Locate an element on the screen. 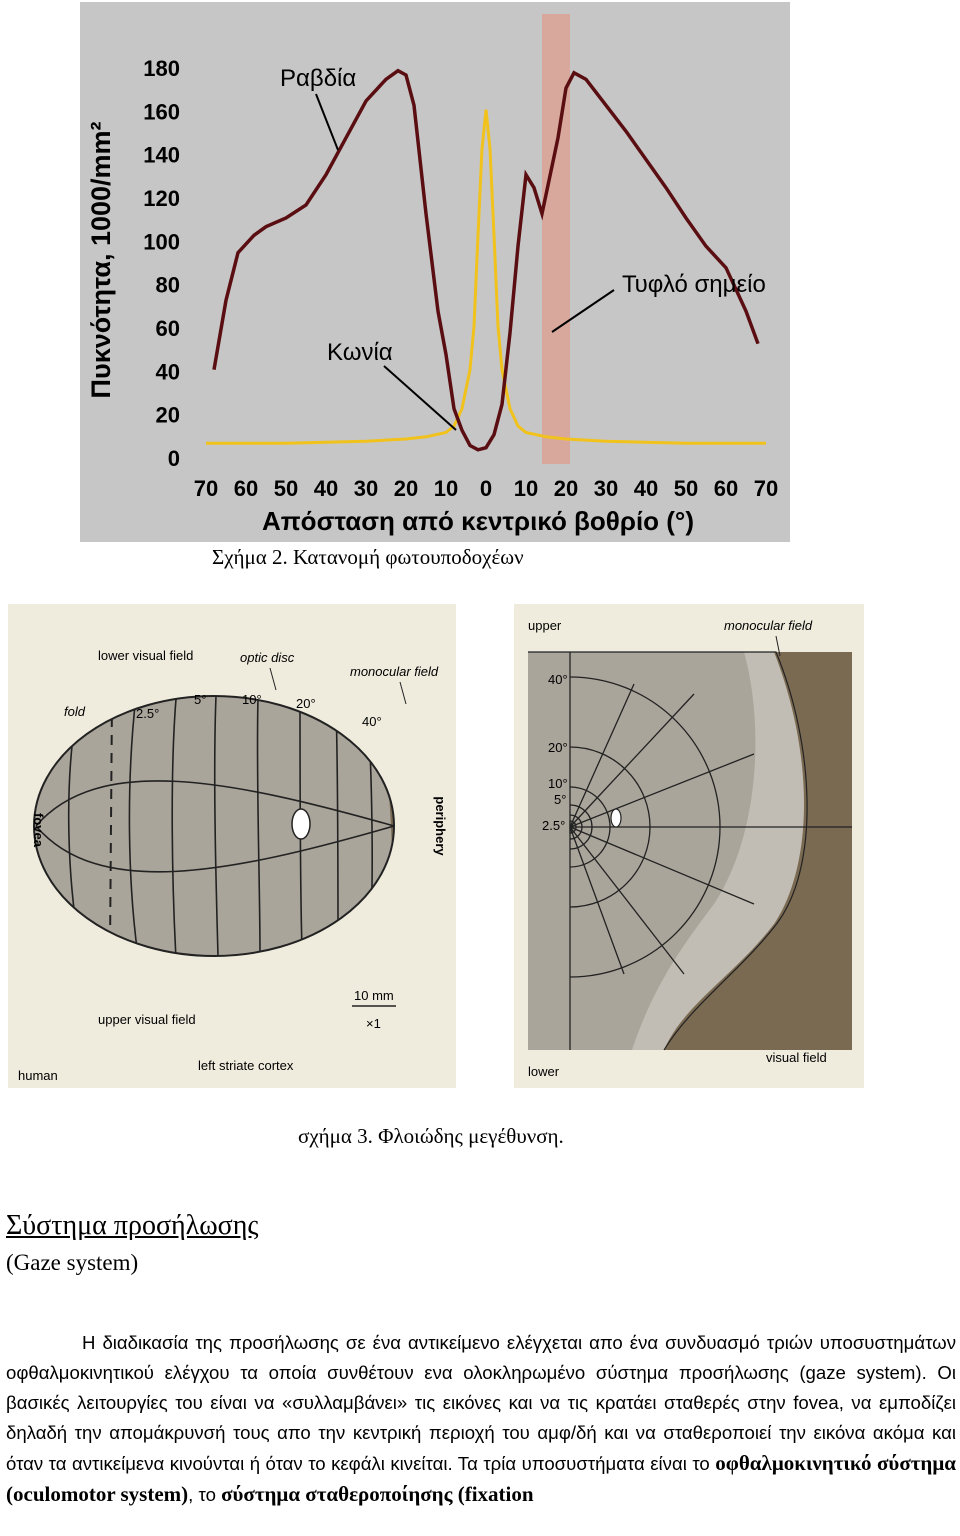 The height and width of the screenshot is (1536, 960). label-deg-20: 20° is located at coordinates (306, 703).